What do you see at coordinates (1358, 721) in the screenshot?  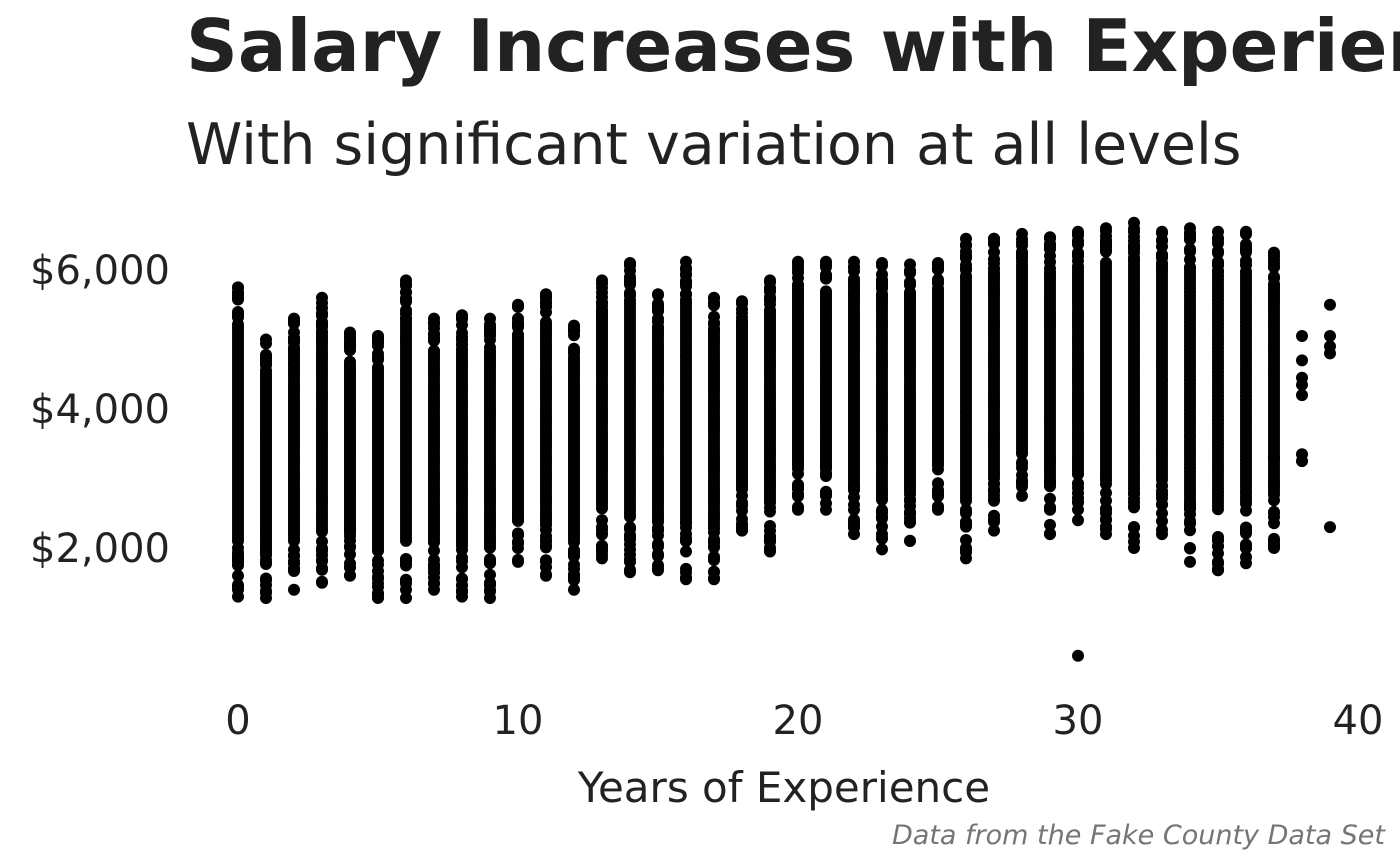 I see `x-tick-label: 40` at bounding box center [1358, 721].